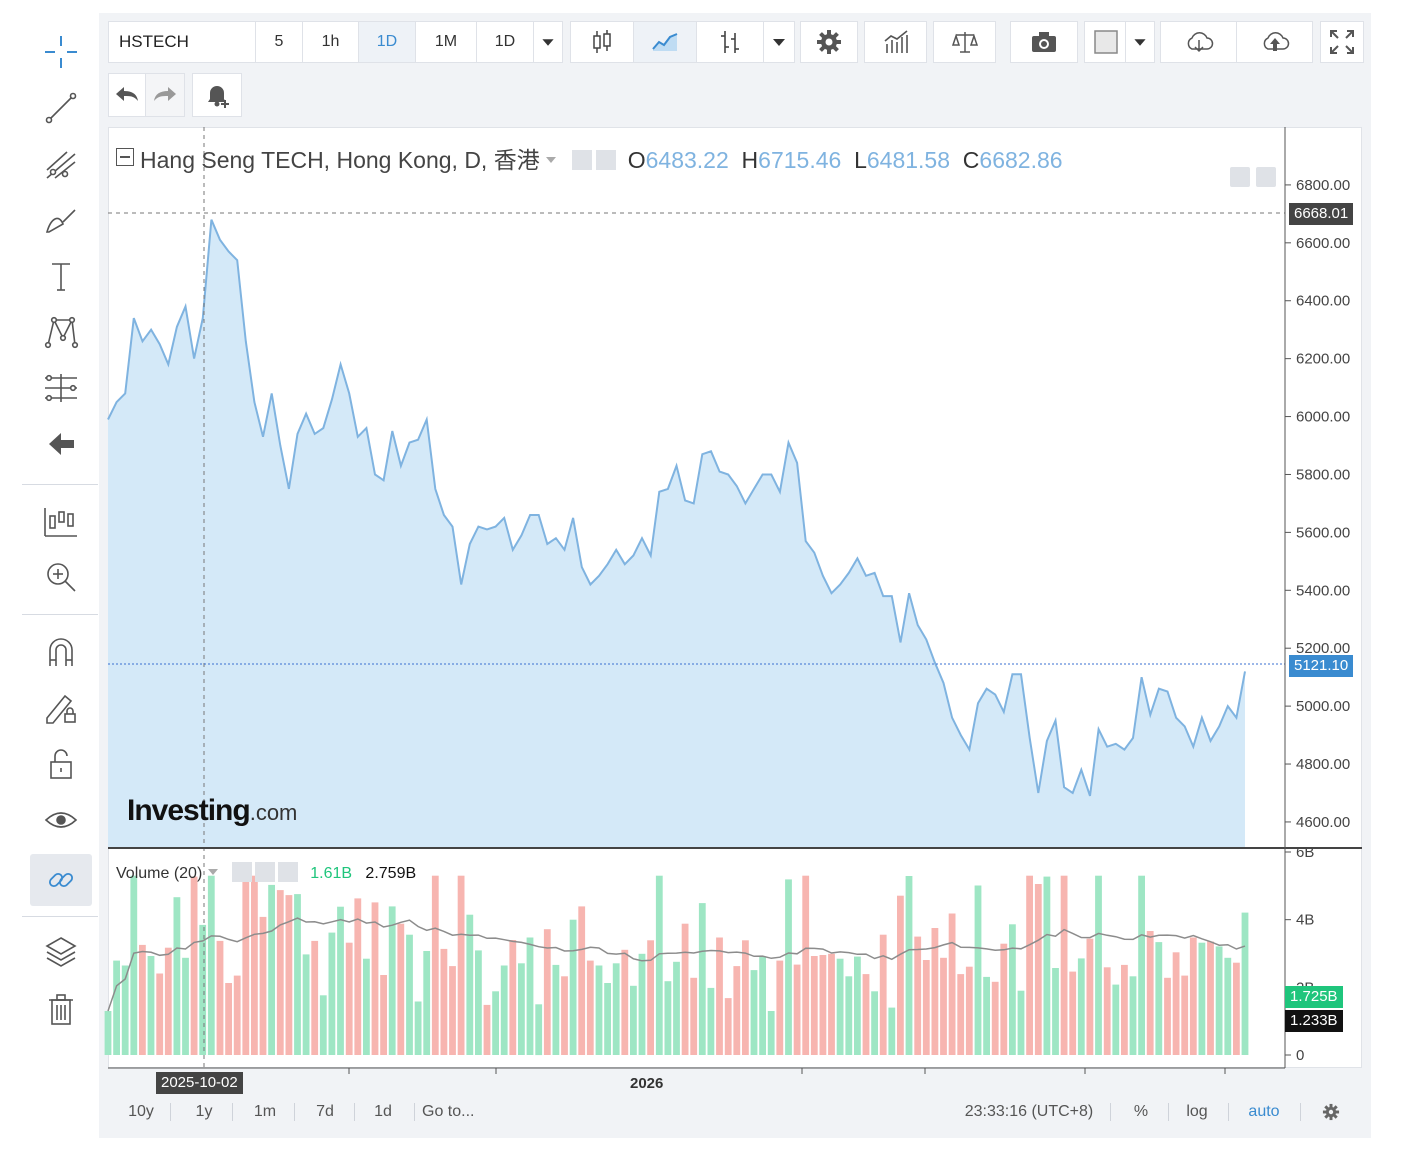 This screenshot has width=1403, height=1155. I want to click on range-1d: 1d, so click(383, 1111).